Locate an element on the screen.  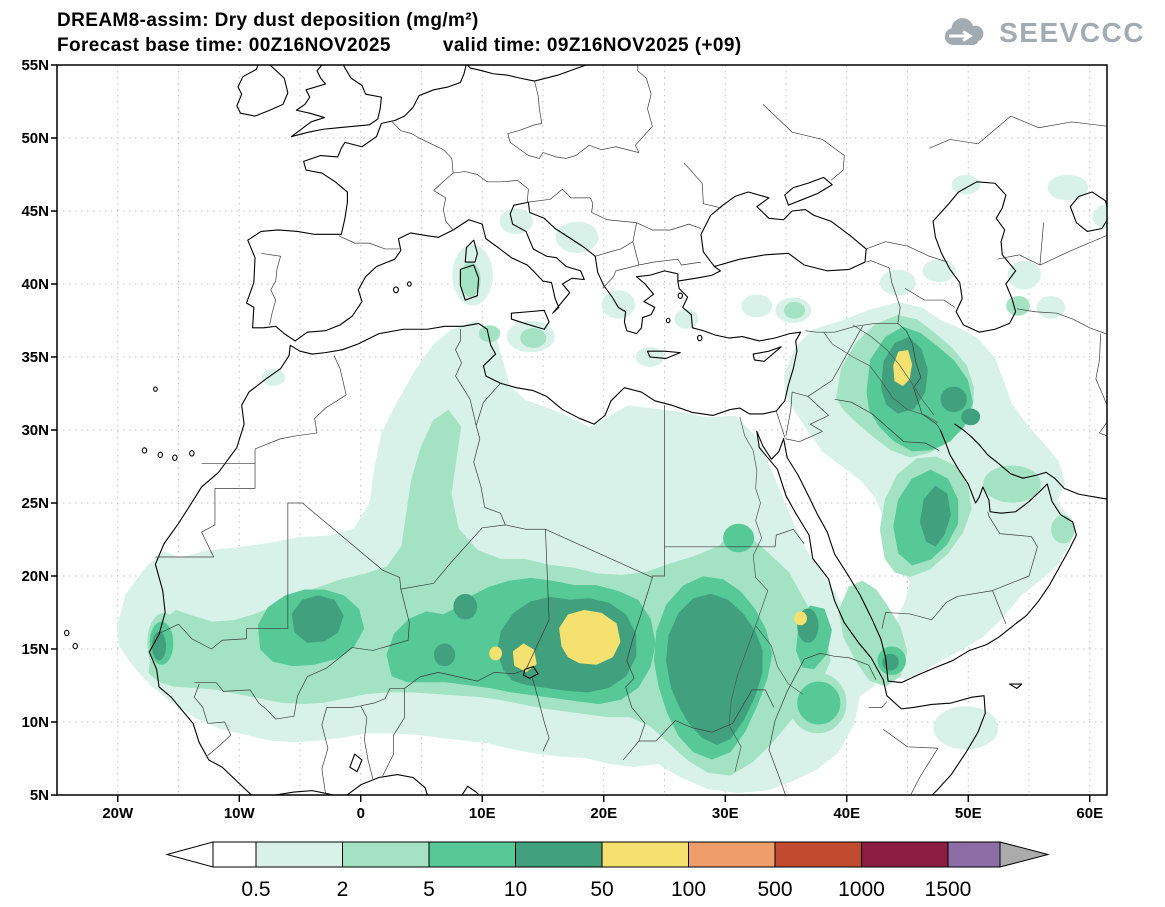
longitude-axis: 20W 10W 0 10E 20E 30E 40E 50E 60E is located at coordinates (602, 813).